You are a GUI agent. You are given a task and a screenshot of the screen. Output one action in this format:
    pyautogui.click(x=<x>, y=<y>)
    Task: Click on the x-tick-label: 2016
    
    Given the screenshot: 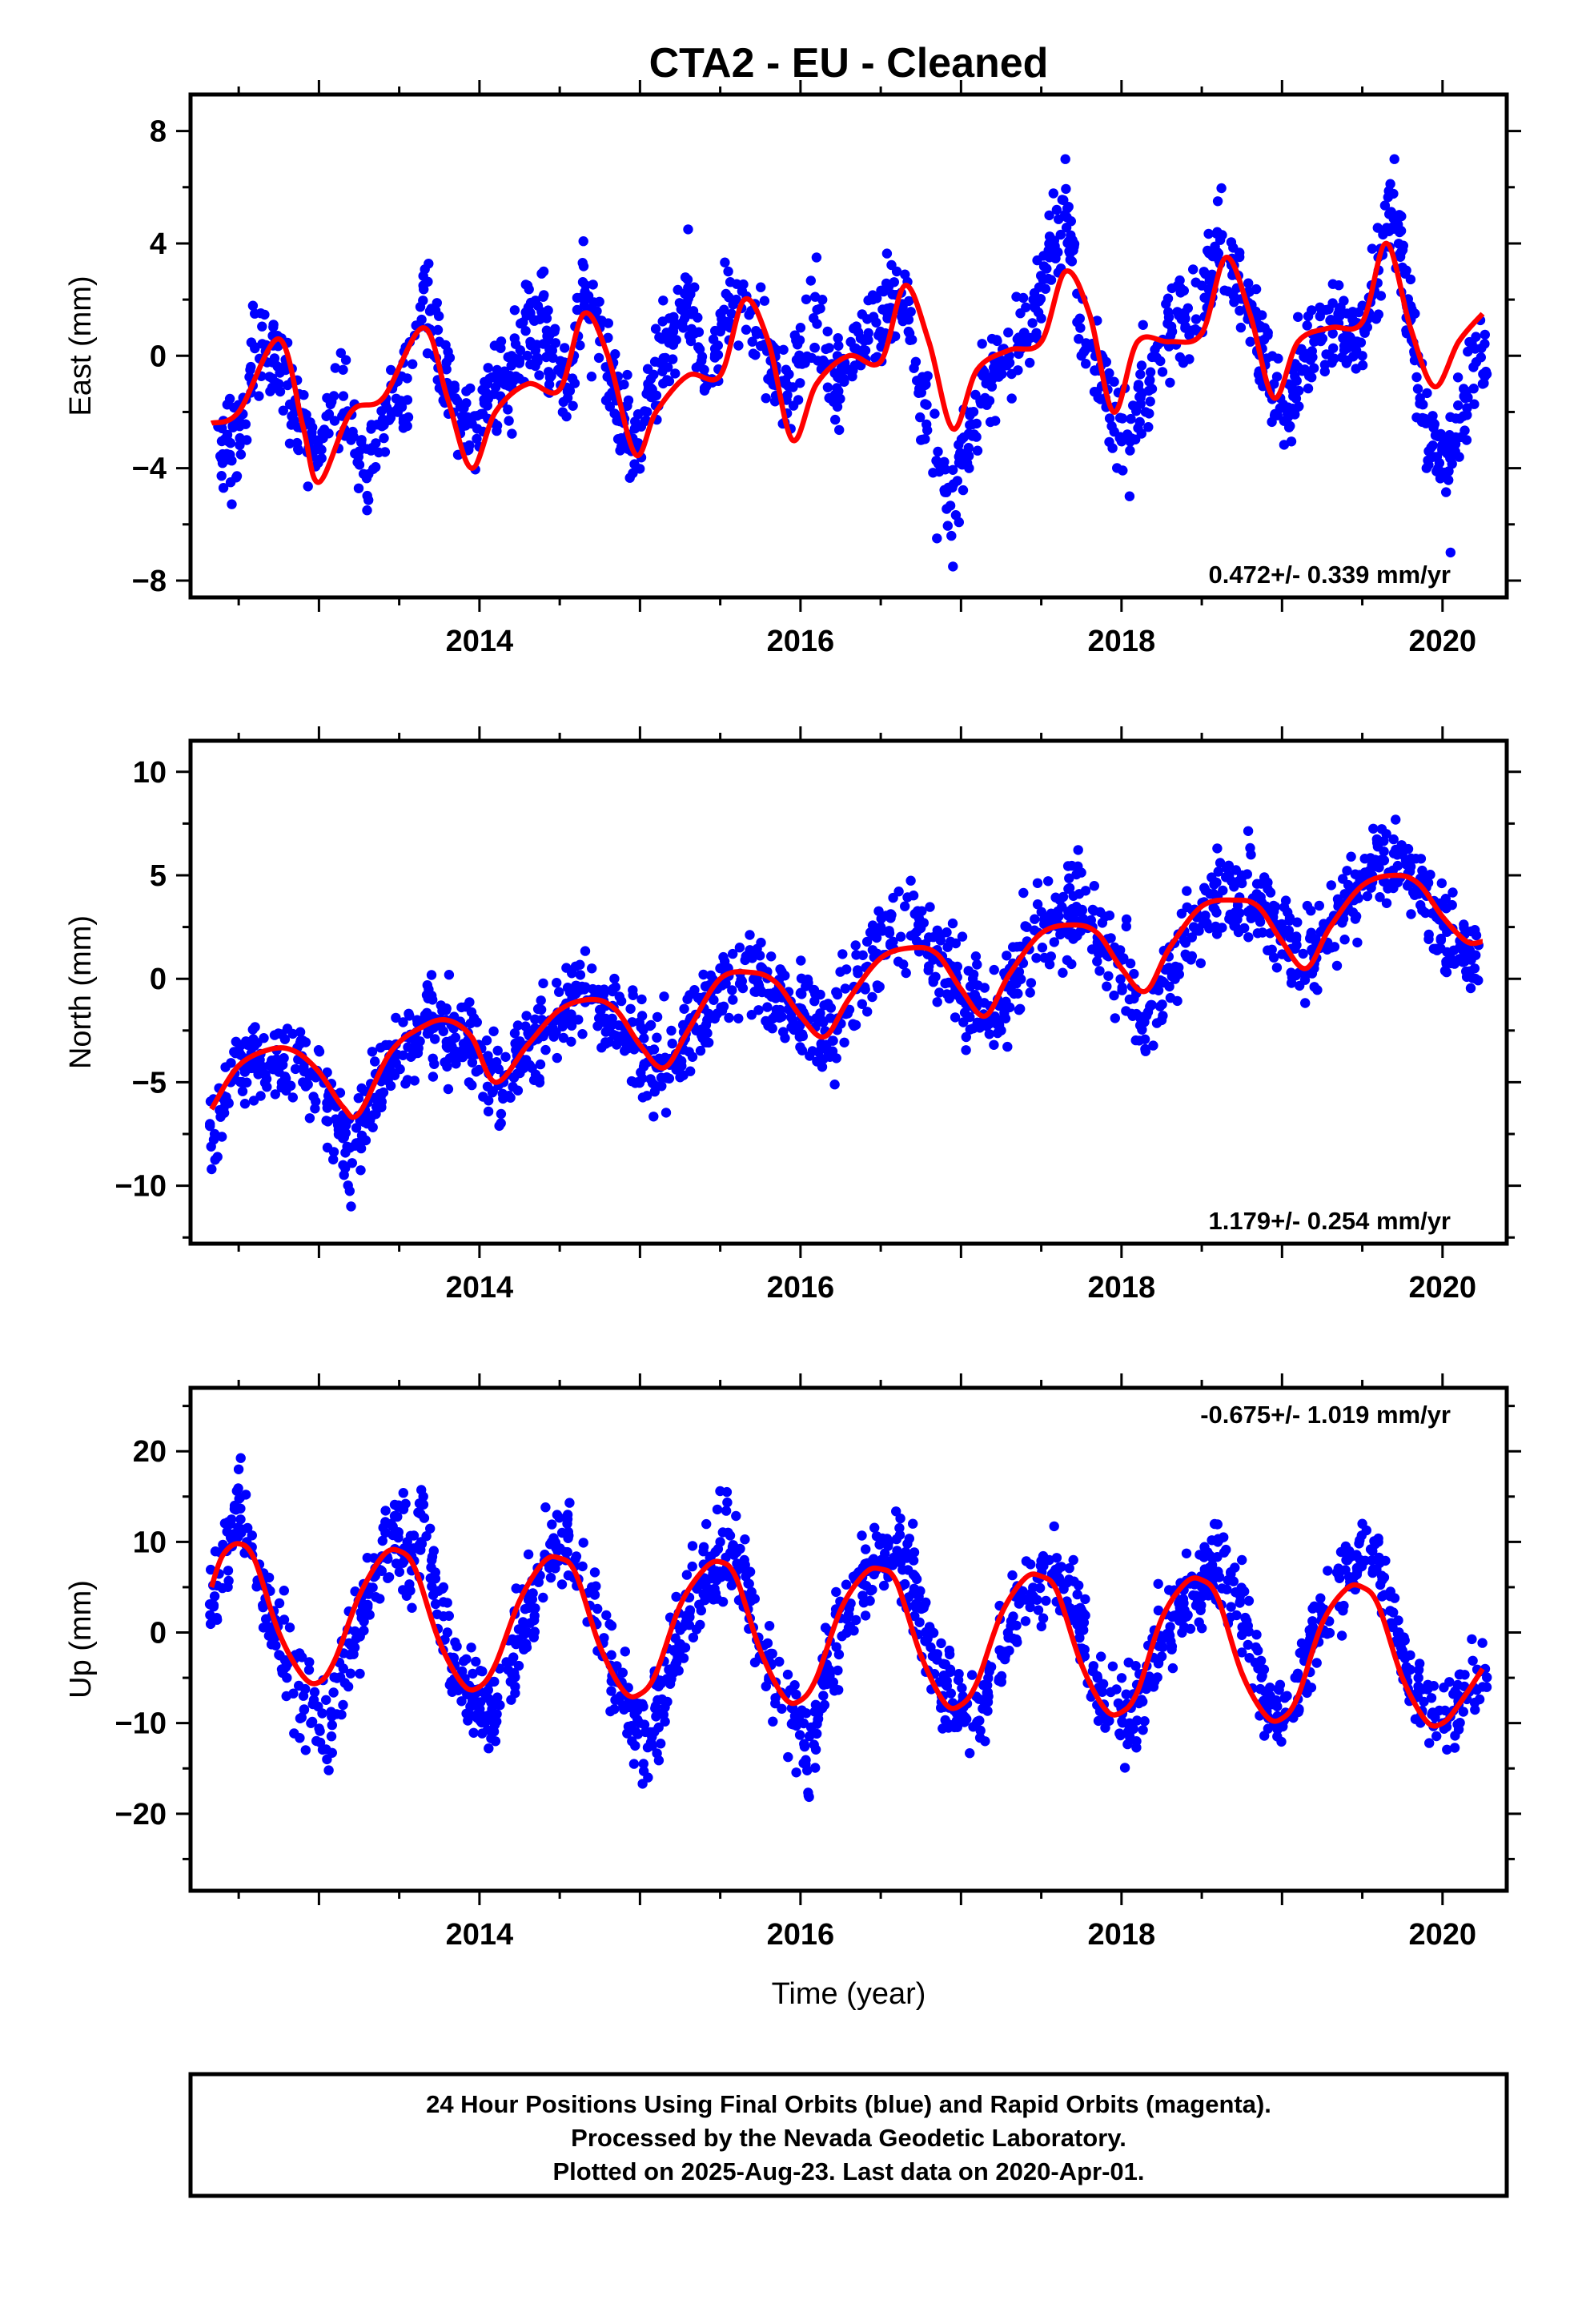 What is the action you would take?
    pyautogui.click(x=801, y=1288)
    